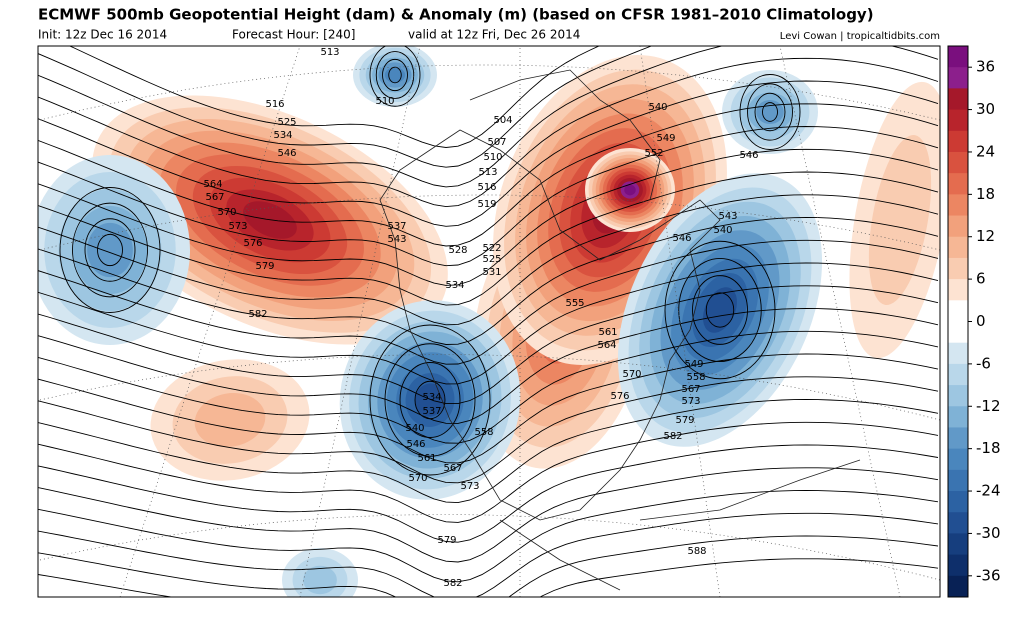 This screenshot has width=1024, height=626. What do you see at coordinates (983, 363) in the screenshot?
I see `colorbar-label: -6` at bounding box center [983, 363].